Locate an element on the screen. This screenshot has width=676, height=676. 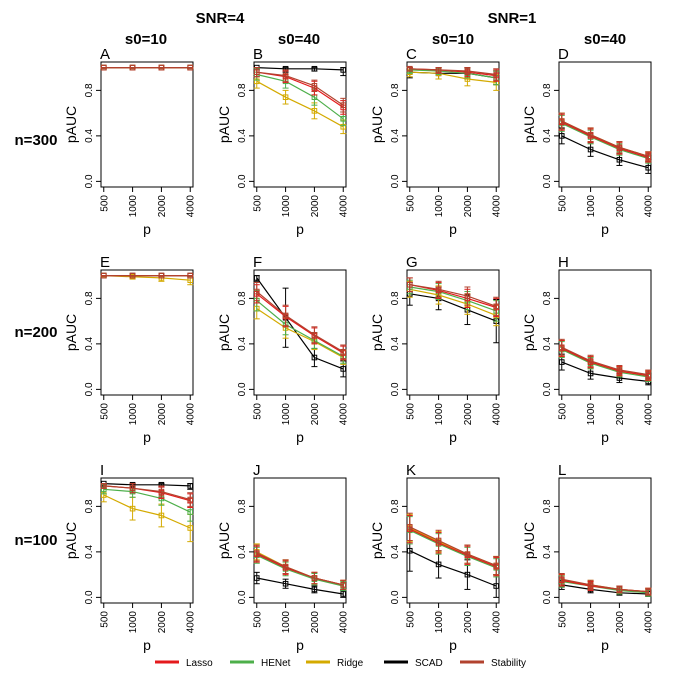
legend-item-henet: HENet is located at coordinates (260, 663).